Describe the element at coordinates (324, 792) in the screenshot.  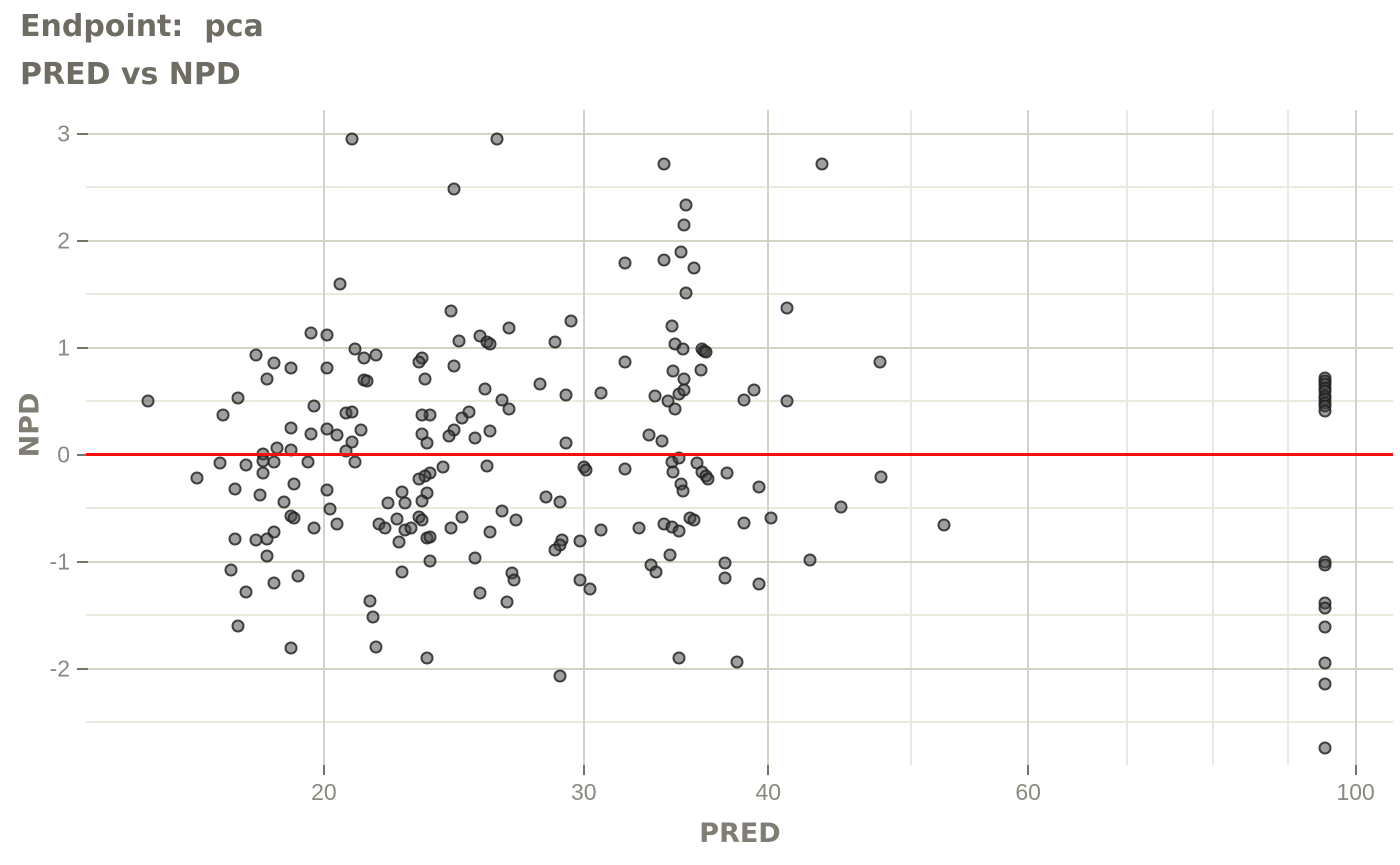
I see `x-tick-label: 20` at that location.